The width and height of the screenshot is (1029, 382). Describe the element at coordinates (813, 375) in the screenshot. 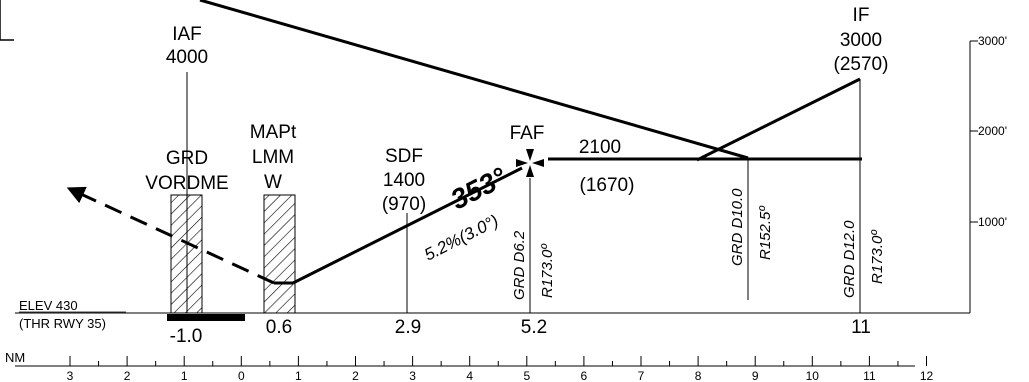

I see `nm-tick-label: 10` at that location.